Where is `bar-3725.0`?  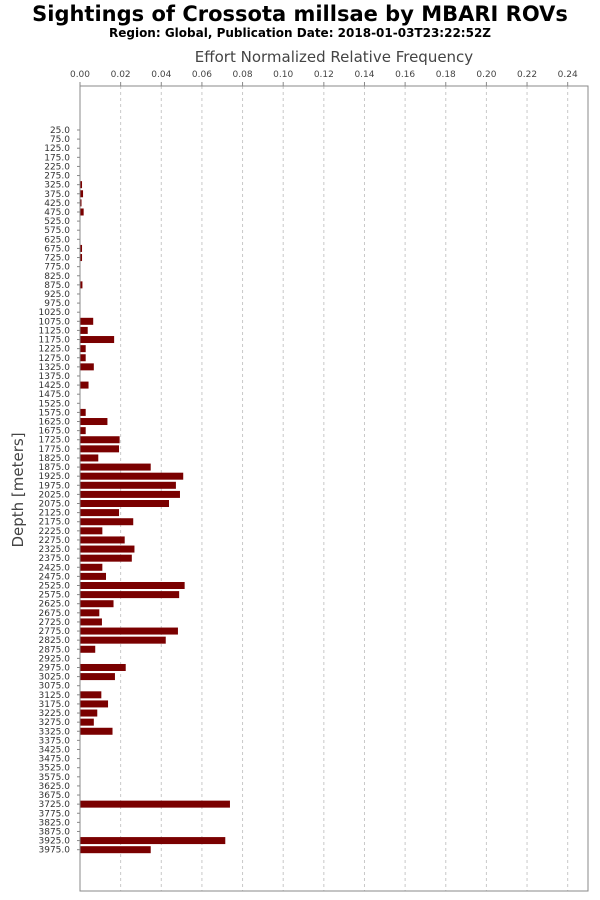 bar-3725.0 is located at coordinates (155, 804).